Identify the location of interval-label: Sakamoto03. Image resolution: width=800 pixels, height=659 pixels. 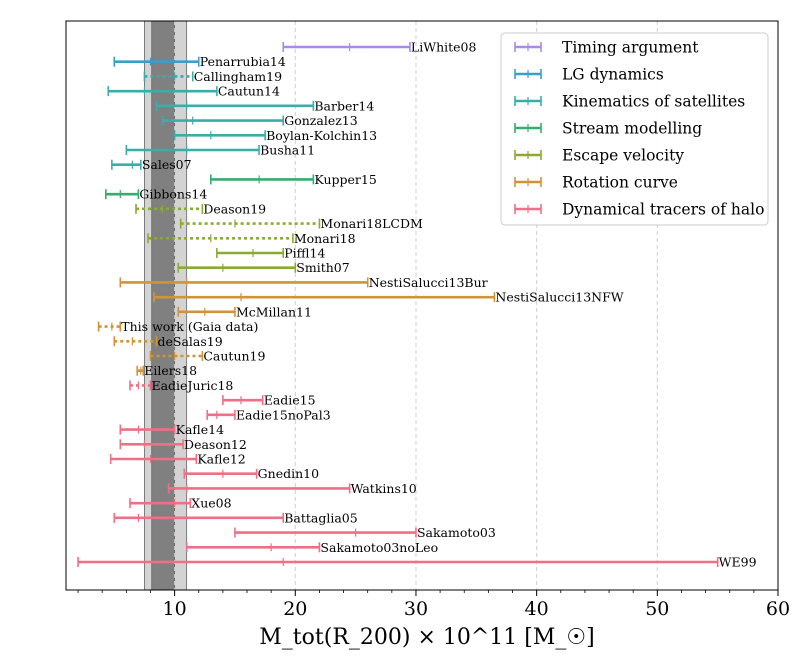
(456, 532).